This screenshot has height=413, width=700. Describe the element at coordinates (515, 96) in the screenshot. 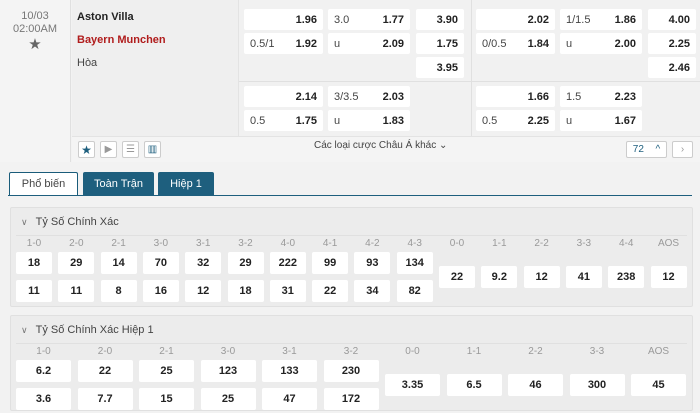

I see `handicap-odds: 1.66` at that location.